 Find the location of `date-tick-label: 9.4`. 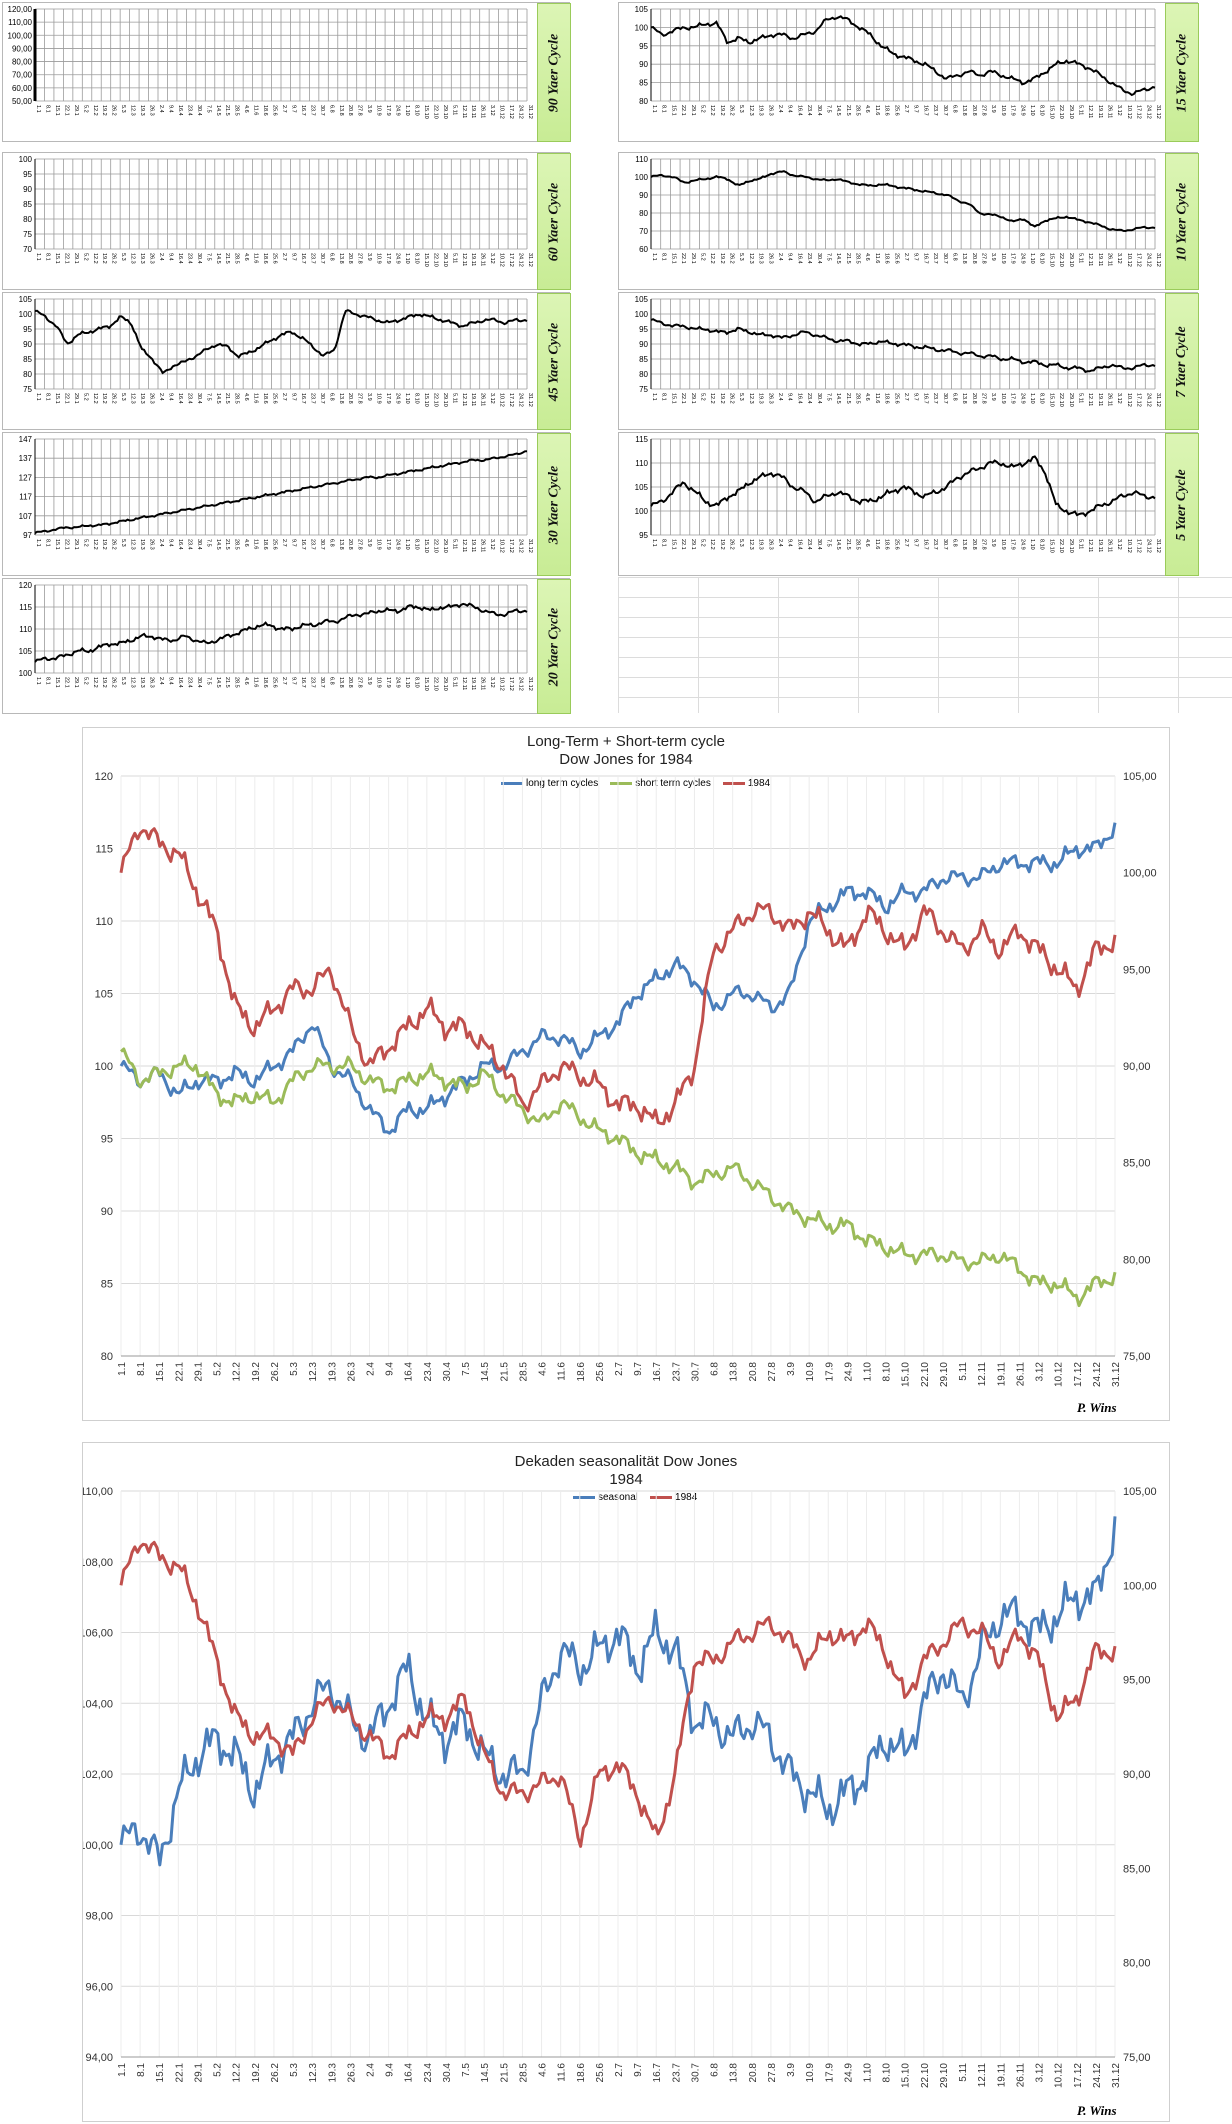

date-tick-label: 9.4 is located at coordinates (170, 397).